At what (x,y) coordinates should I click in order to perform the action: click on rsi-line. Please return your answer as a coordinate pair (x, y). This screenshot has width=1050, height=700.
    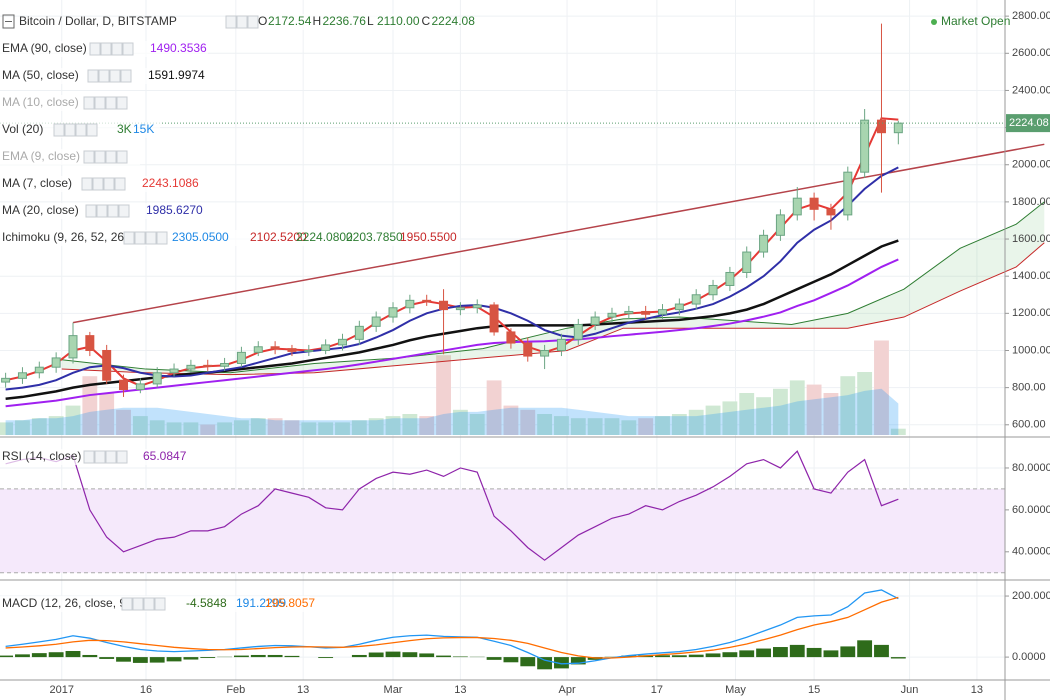
    Looking at the image, I should click on (452, 505).